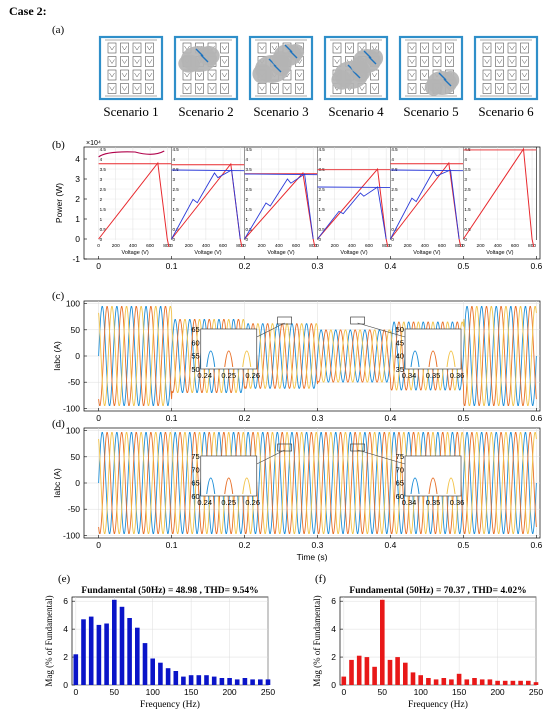 This screenshot has width=550, height=713. Describe the element at coordinates (280, 209) in the screenshot. I see `pv-curve-red` at that location.